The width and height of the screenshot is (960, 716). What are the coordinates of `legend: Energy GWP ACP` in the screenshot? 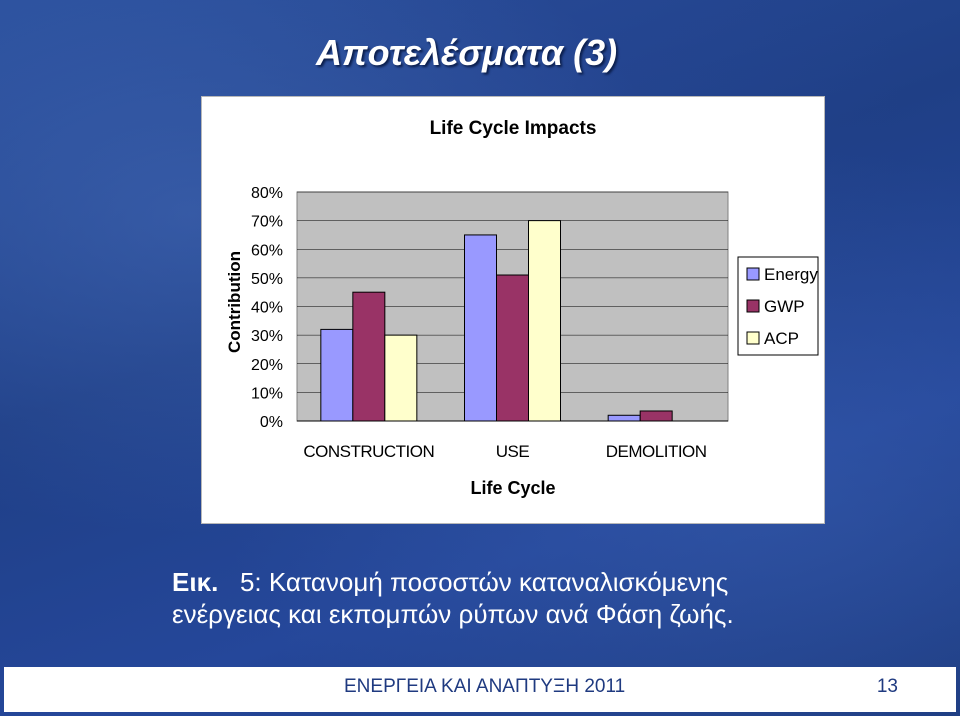 It's located at (778, 306).